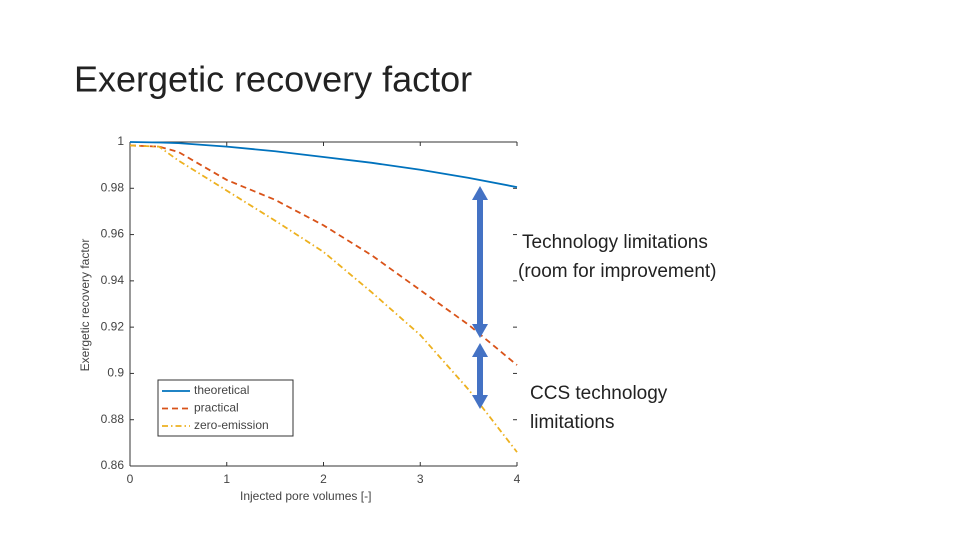 This screenshot has width=960, height=545. Describe the element at coordinates (617, 271) in the screenshot. I see `annotation: (room for improvement)` at that location.